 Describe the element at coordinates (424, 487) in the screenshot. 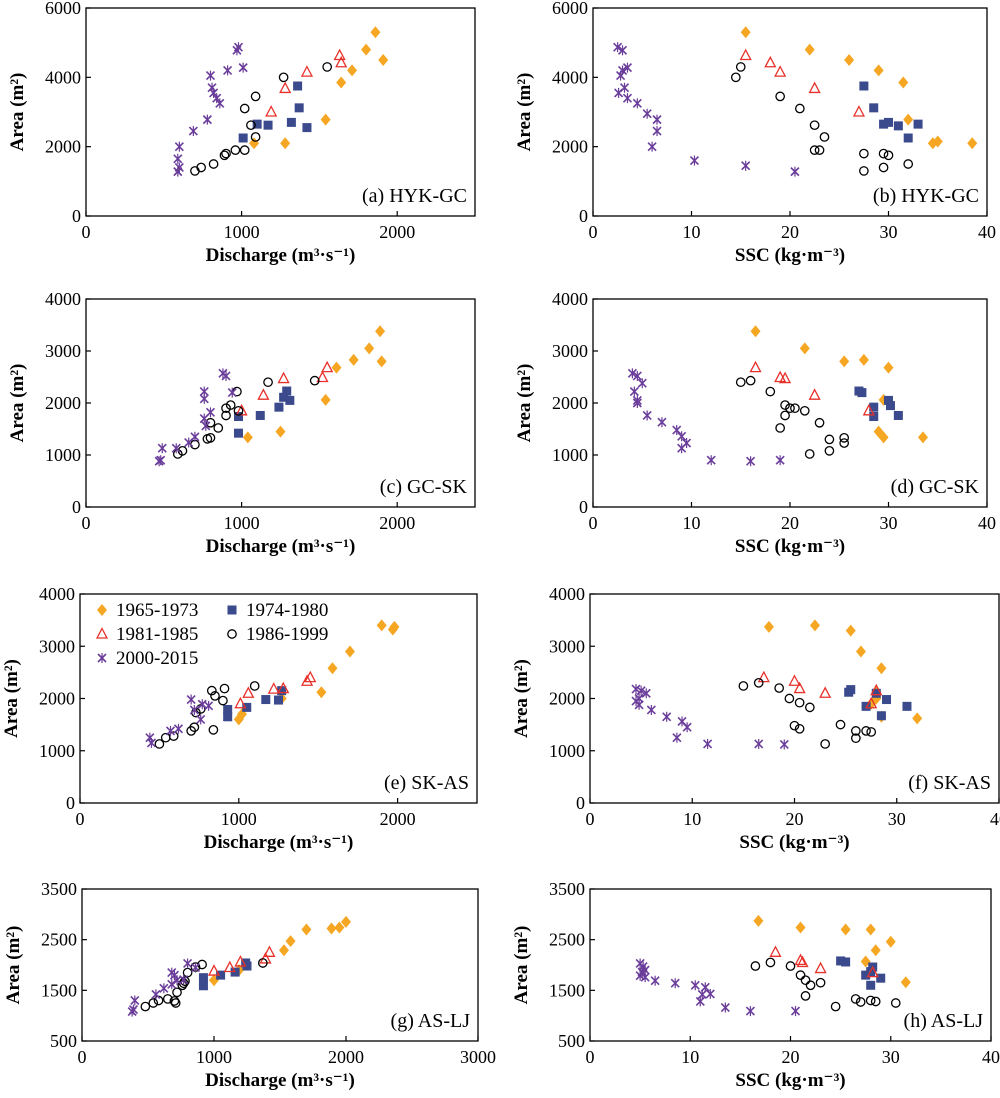

I see `panel-label: (c) GC-SK` at that location.